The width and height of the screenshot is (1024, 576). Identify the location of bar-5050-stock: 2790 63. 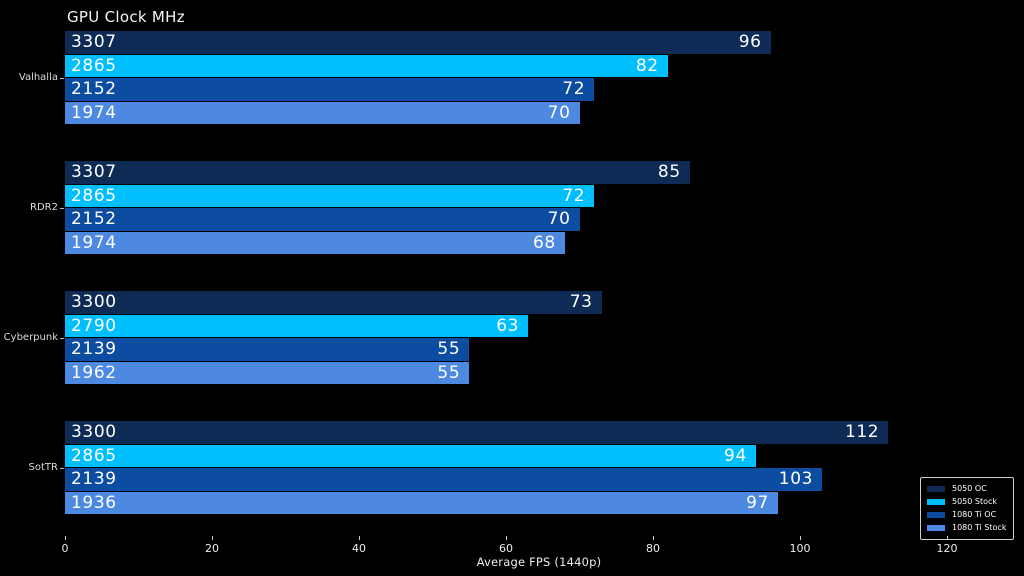
(297, 325).